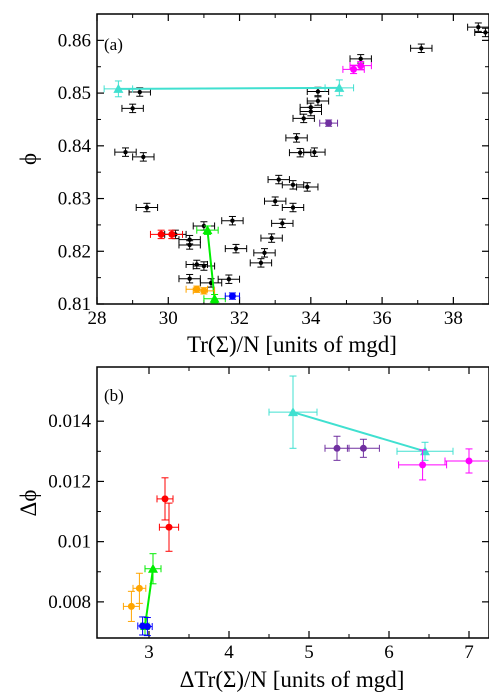 This screenshot has width=489, height=696. What do you see at coordinates (113, 44) in the screenshot?
I see `panel-a-label: (a)` at bounding box center [113, 44].